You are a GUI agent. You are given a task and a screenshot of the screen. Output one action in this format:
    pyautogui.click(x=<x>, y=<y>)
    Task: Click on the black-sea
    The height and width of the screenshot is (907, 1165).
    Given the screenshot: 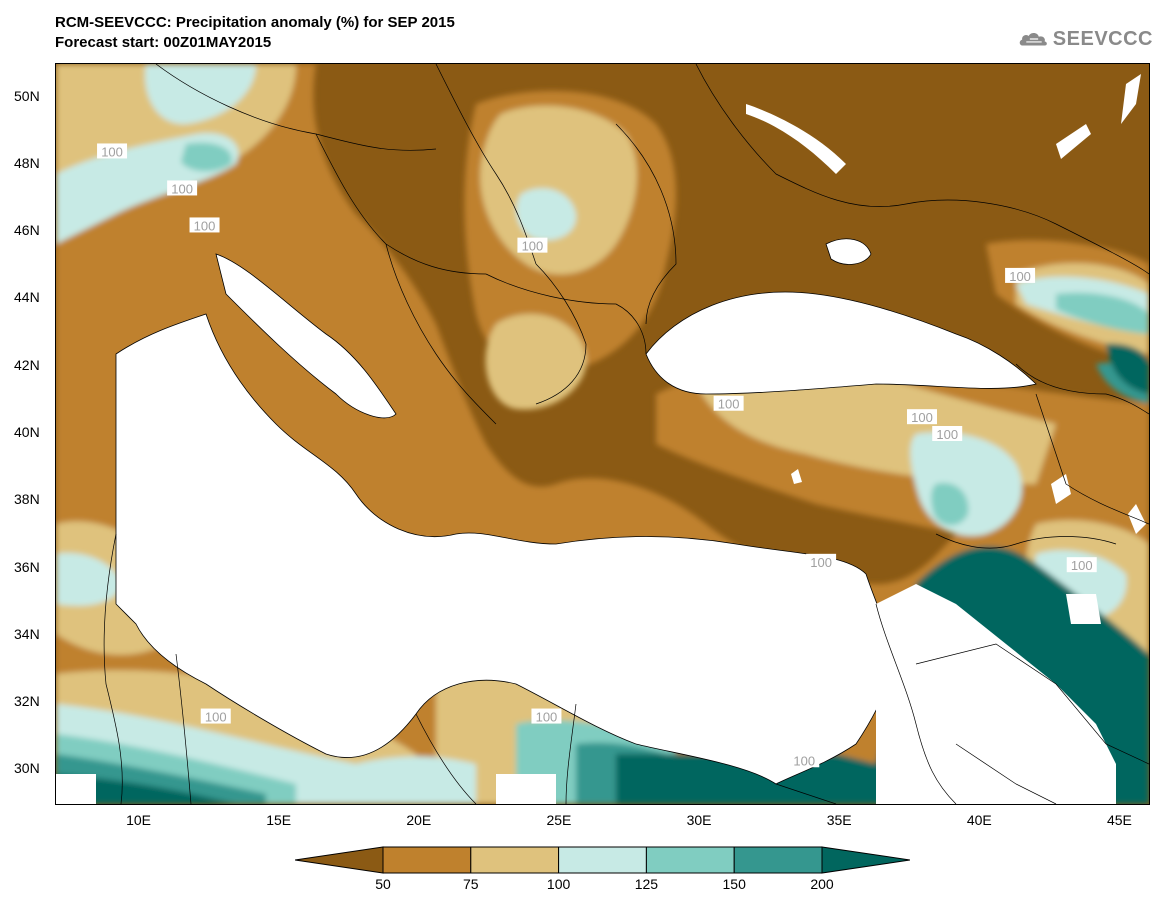 What is the action you would take?
    pyautogui.click(x=841, y=343)
    